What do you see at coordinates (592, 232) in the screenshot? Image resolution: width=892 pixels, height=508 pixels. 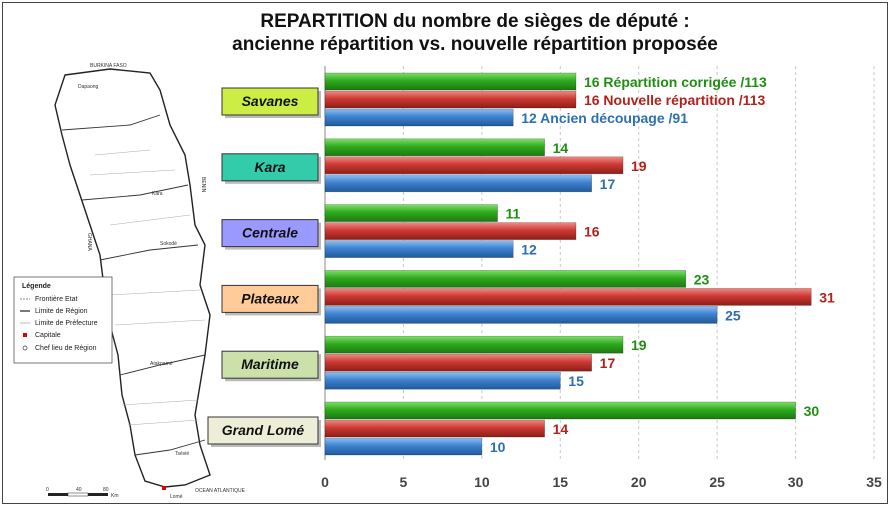 I see `data-label: 16` at bounding box center [592, 232].